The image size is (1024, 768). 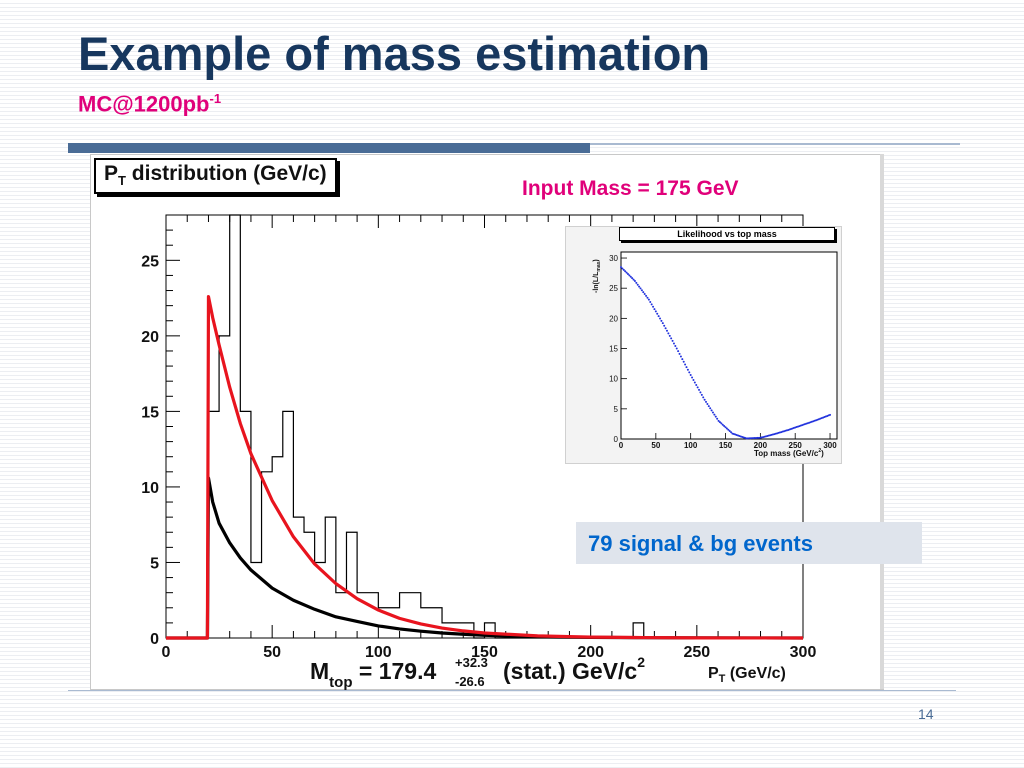 I want to click on pt-axis-label: PT (GeV/c), so click(x=747, y=675).